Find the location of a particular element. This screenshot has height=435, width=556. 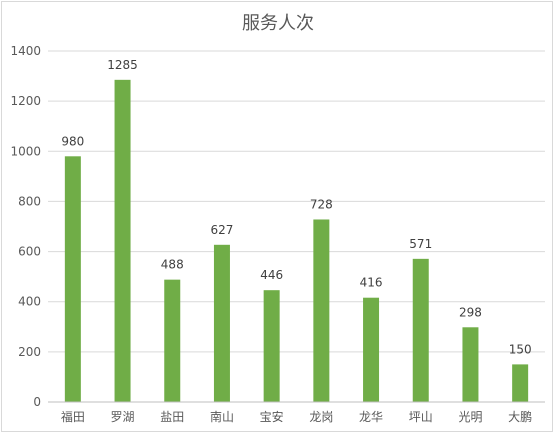

y-tick-label: 800 is located at coordinates (29, 201).